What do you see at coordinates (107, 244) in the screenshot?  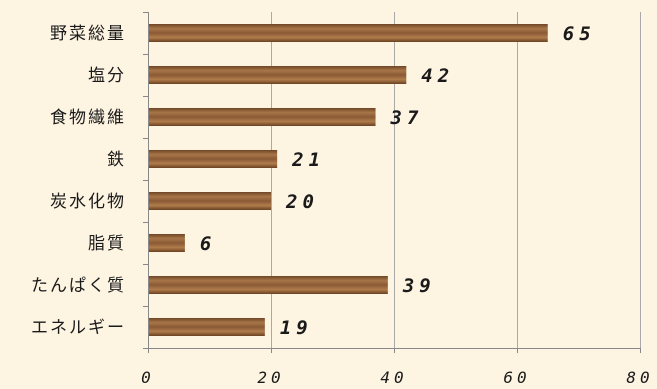 I see `category-label: 脂質` at bounding box center [107, 244].